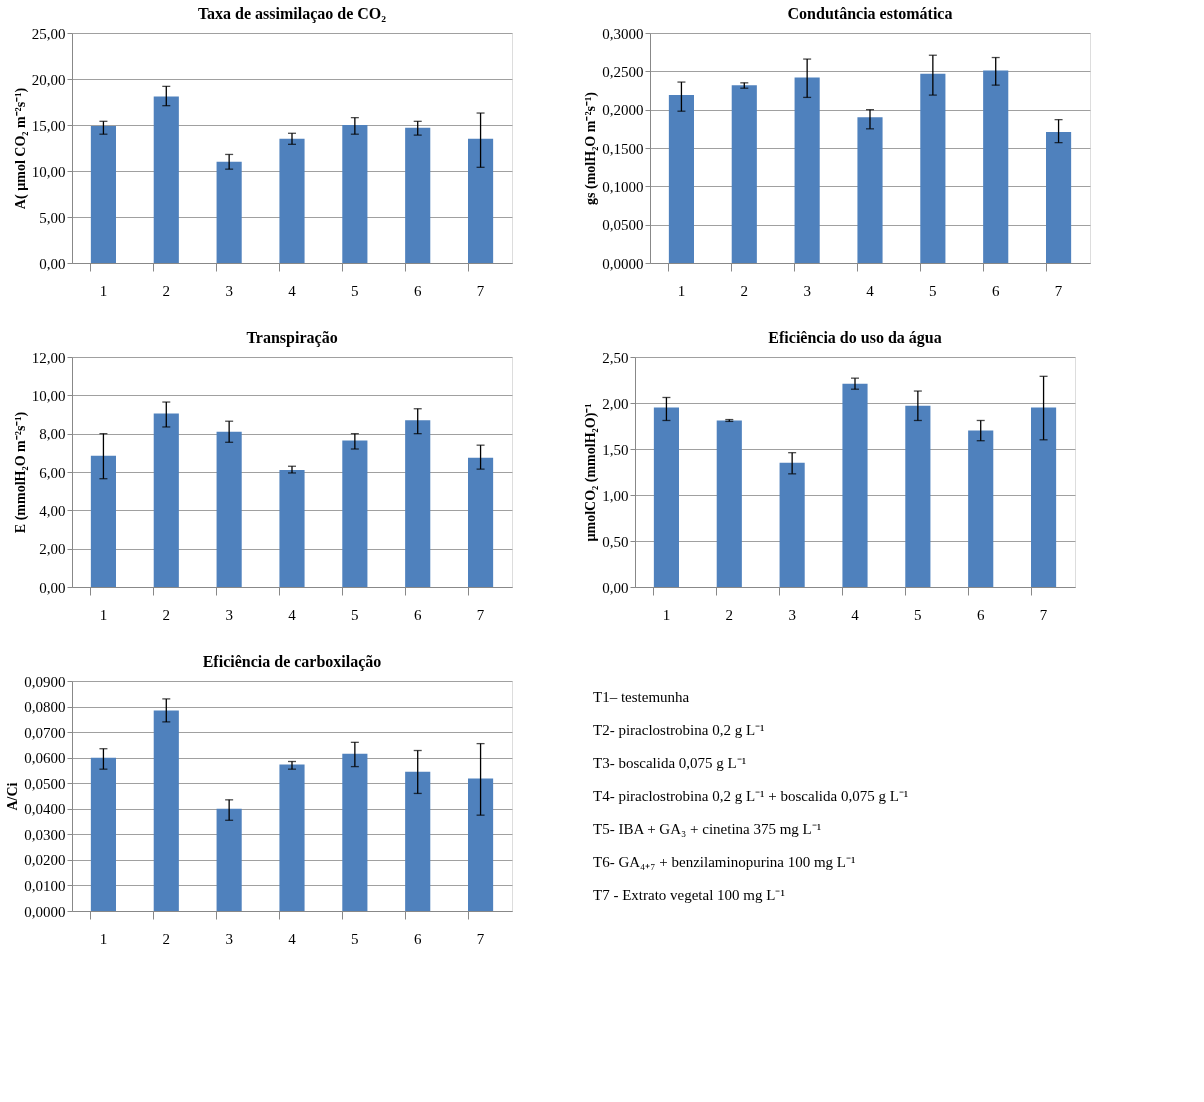  I want to click on y-tick-label: 0,3000, so click(623, 33).